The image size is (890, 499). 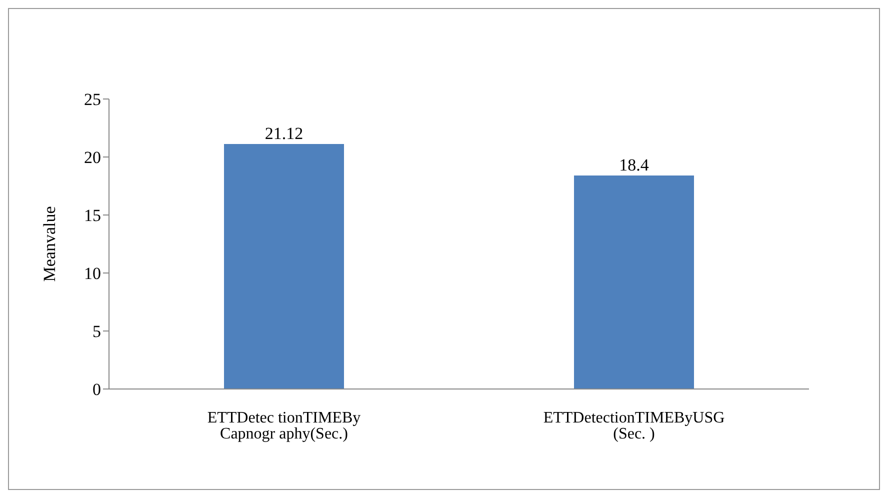 What do you see at coordinates (96, 332) in the screenshot?
I see `y-tick-label: 5` at bounding box center [96, 332].